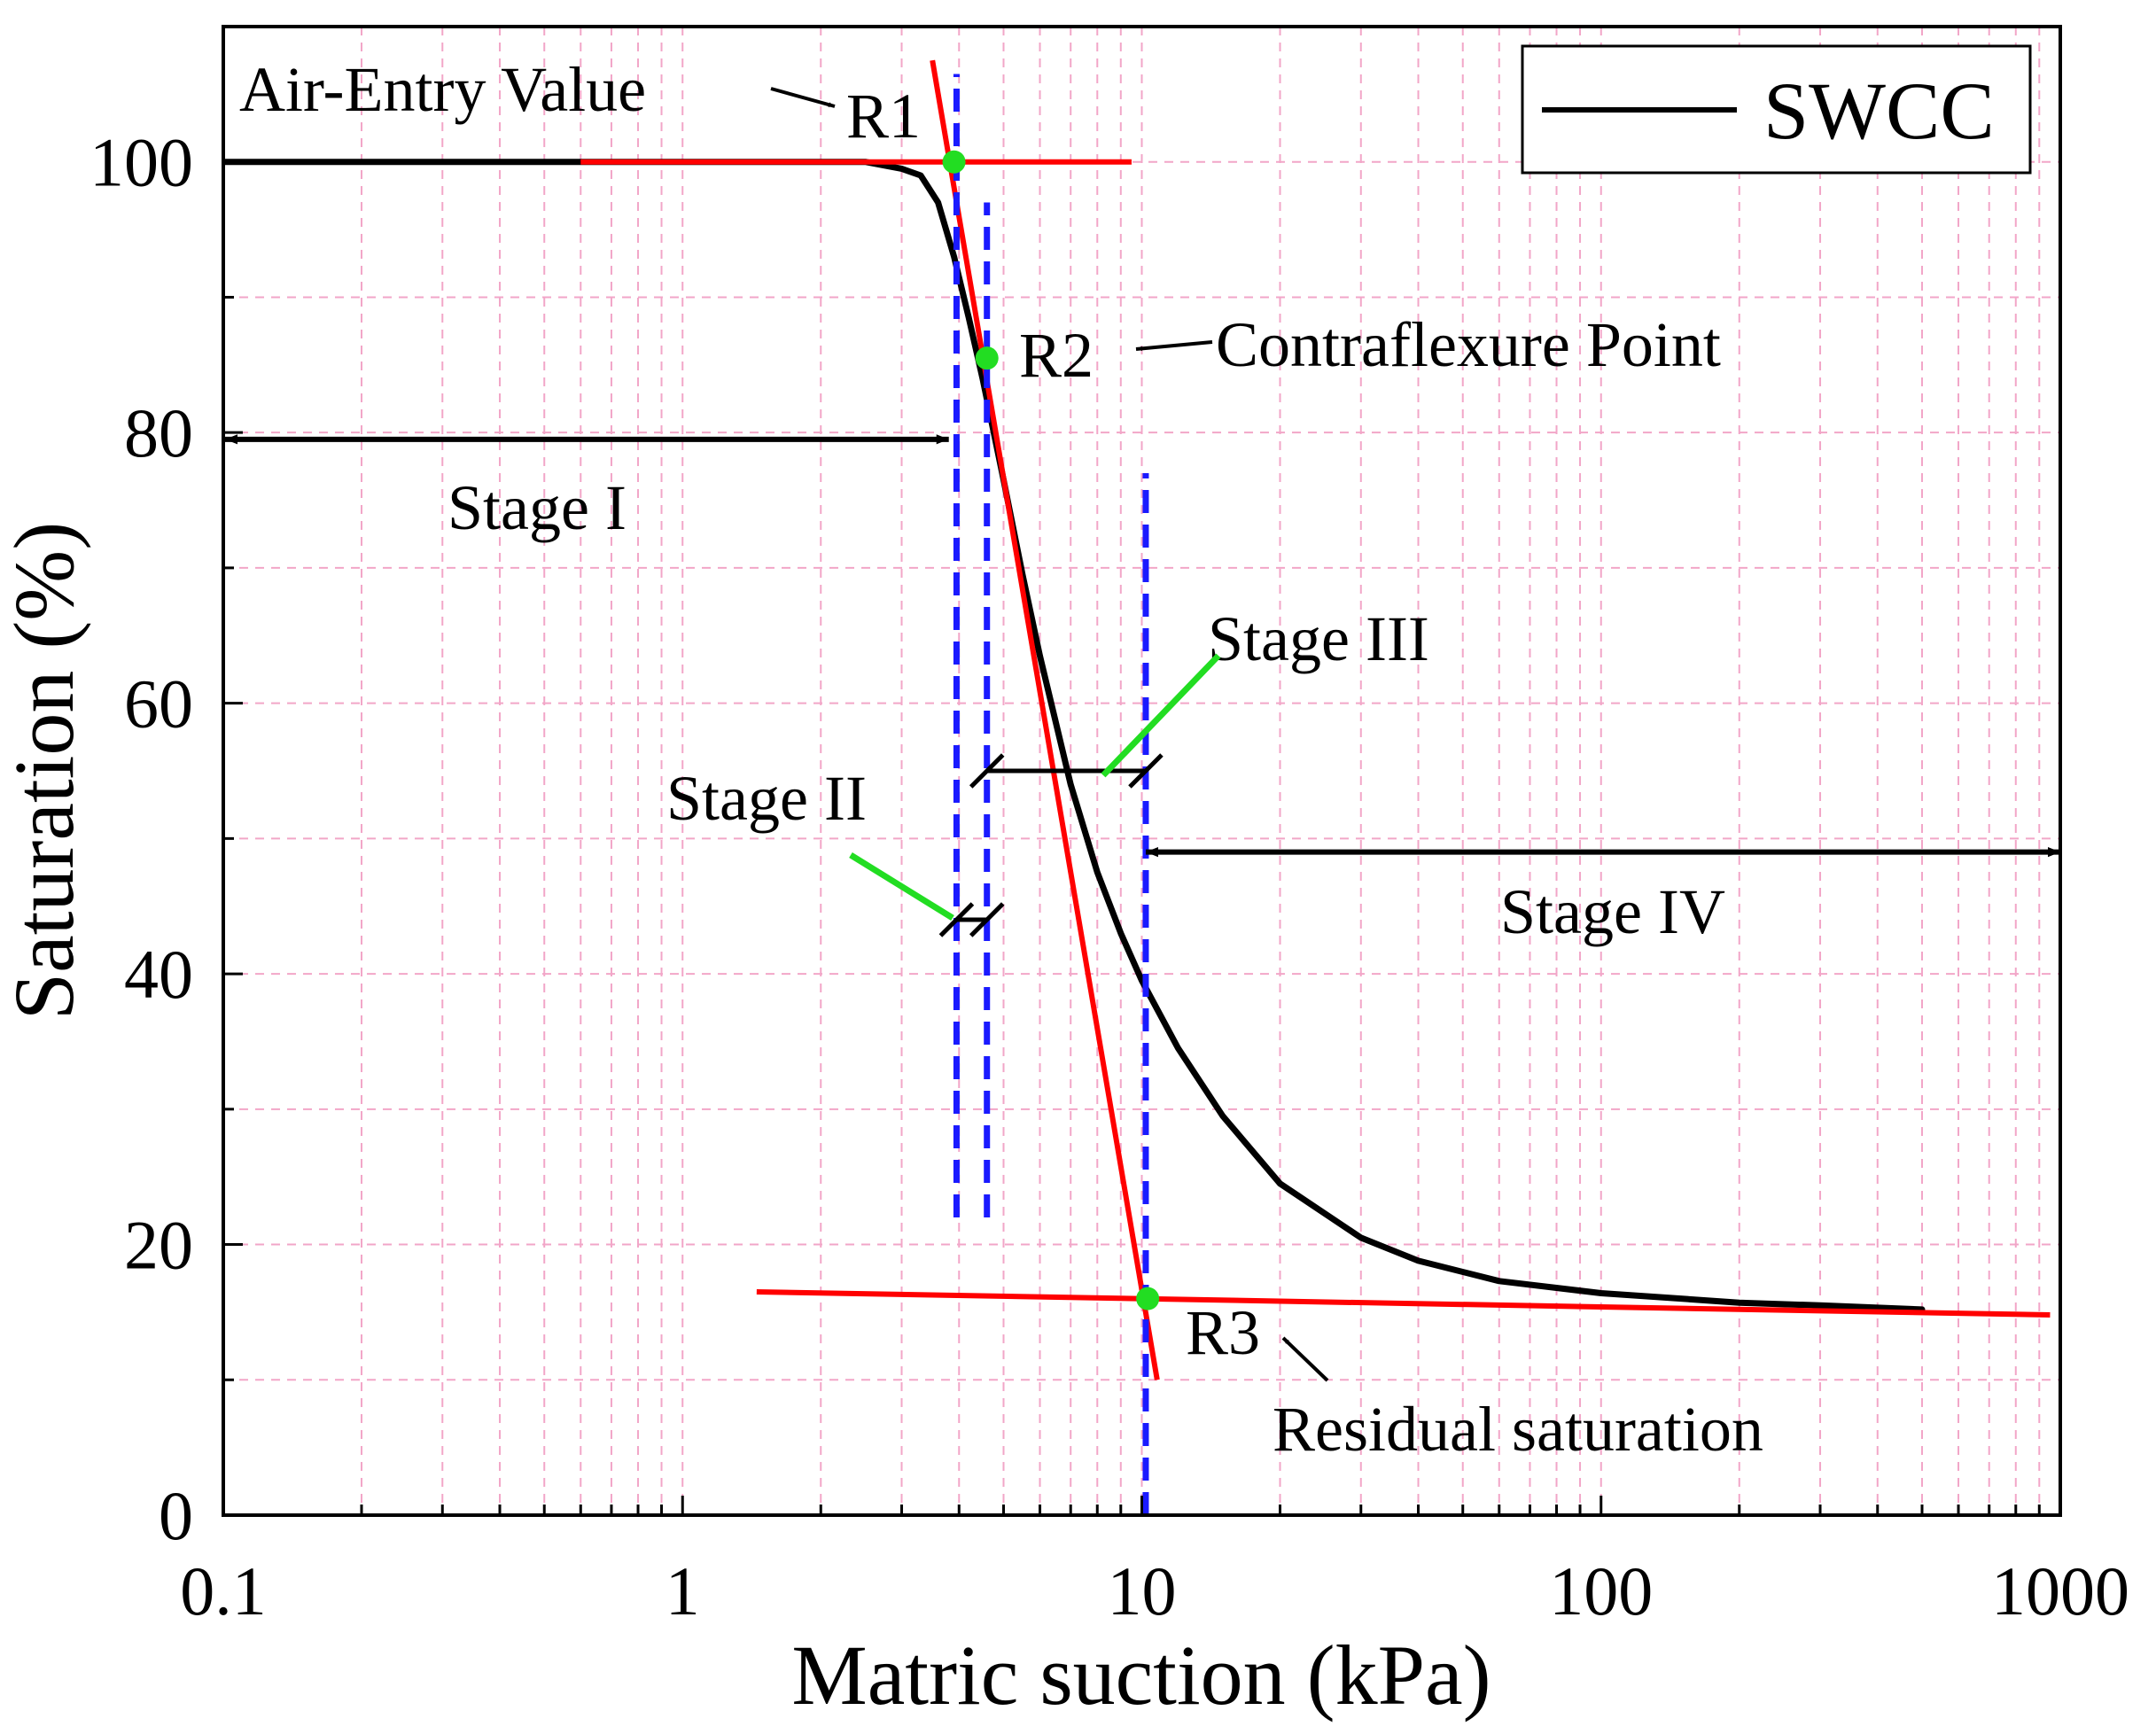 The width and height of the screenshot is (2156, 1734). Describe the element at coordinates (987, 358) in the screenshot. I see `r2-point` at that location.